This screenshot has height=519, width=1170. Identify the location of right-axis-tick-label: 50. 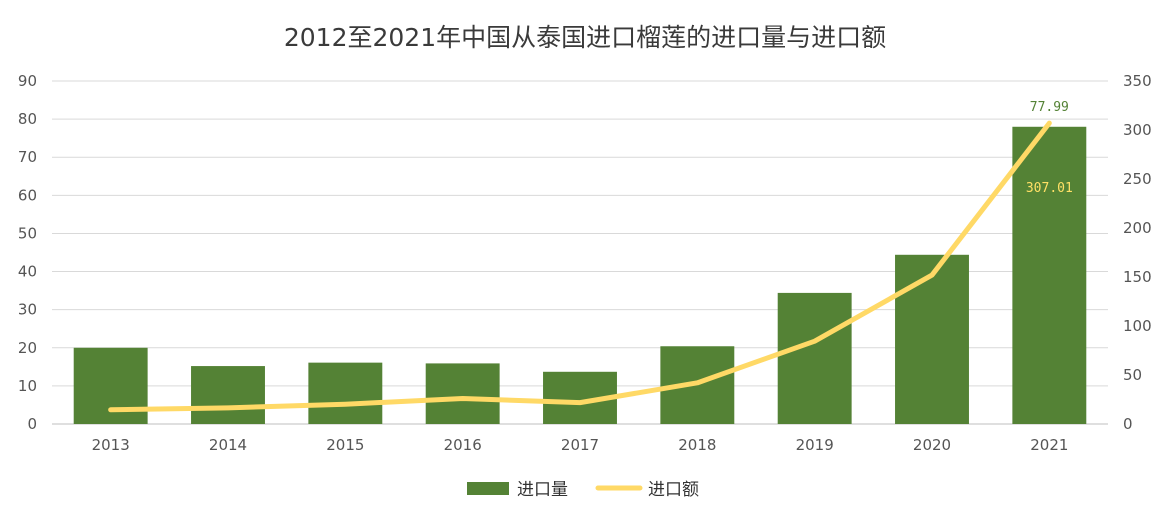
(1132, 375).